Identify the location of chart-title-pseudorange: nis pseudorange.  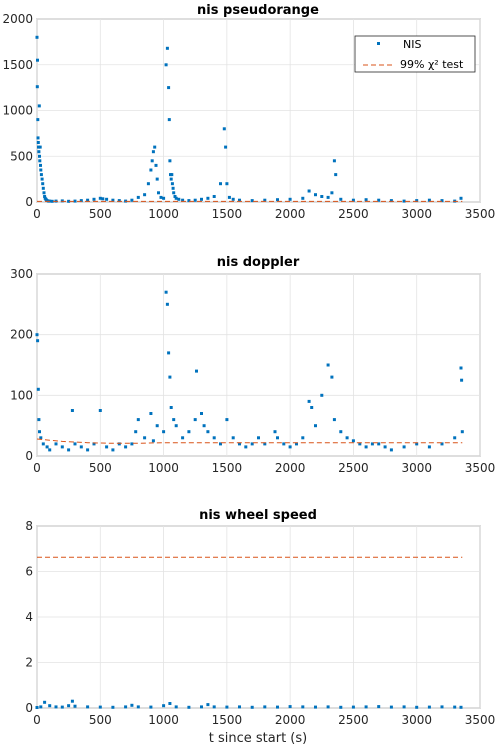
(258, 10).